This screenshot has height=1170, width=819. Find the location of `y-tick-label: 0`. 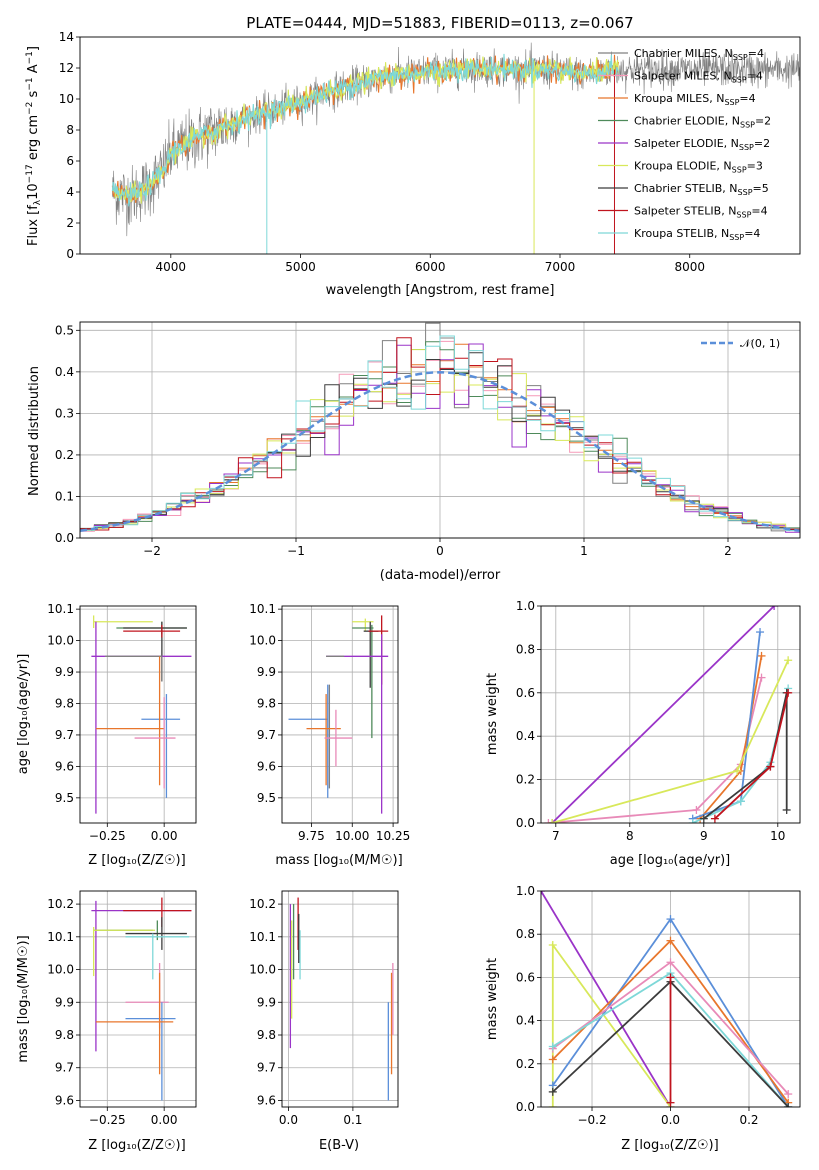

y-tick-label: 0 is located at coordinates (70, 254).